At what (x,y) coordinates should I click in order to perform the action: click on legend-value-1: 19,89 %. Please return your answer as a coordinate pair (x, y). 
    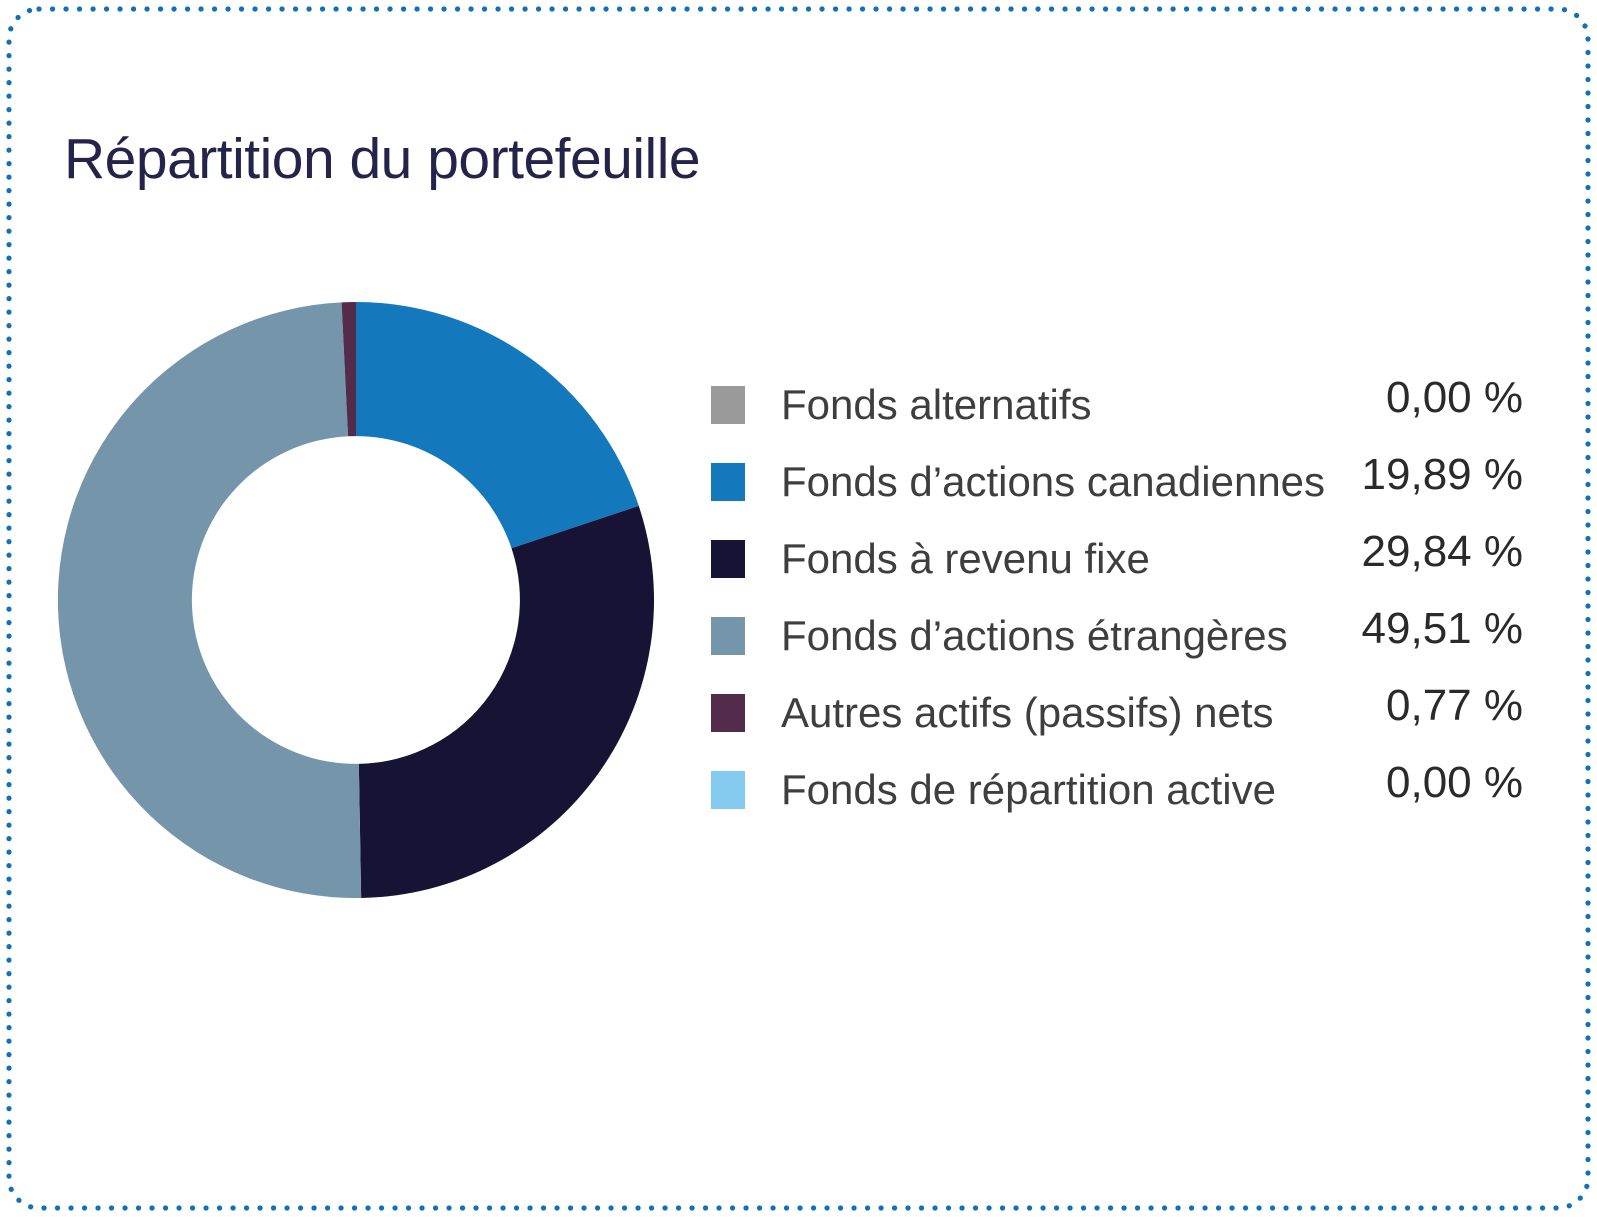
    Looking at the image, I should click on (1442, 474).